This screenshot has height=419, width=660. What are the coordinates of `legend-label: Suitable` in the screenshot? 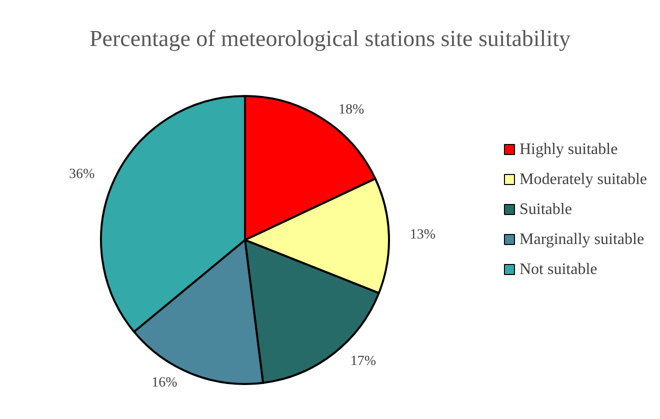 It's located at (545, 209).